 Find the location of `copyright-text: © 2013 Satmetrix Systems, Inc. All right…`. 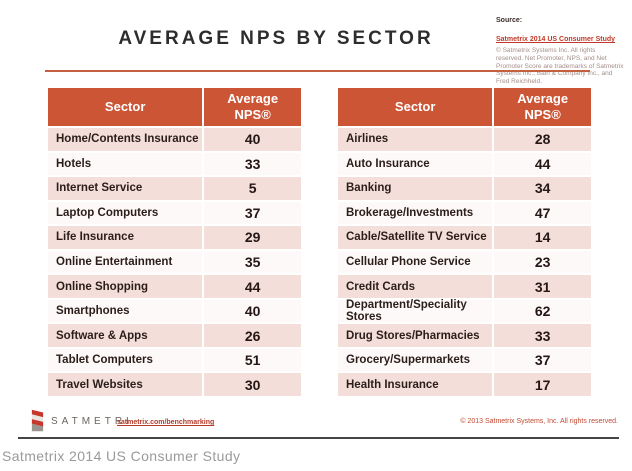

copyright-text: © 2013 Satmetrix Systems, Inc. All right… is located at coordinates (539, 421).